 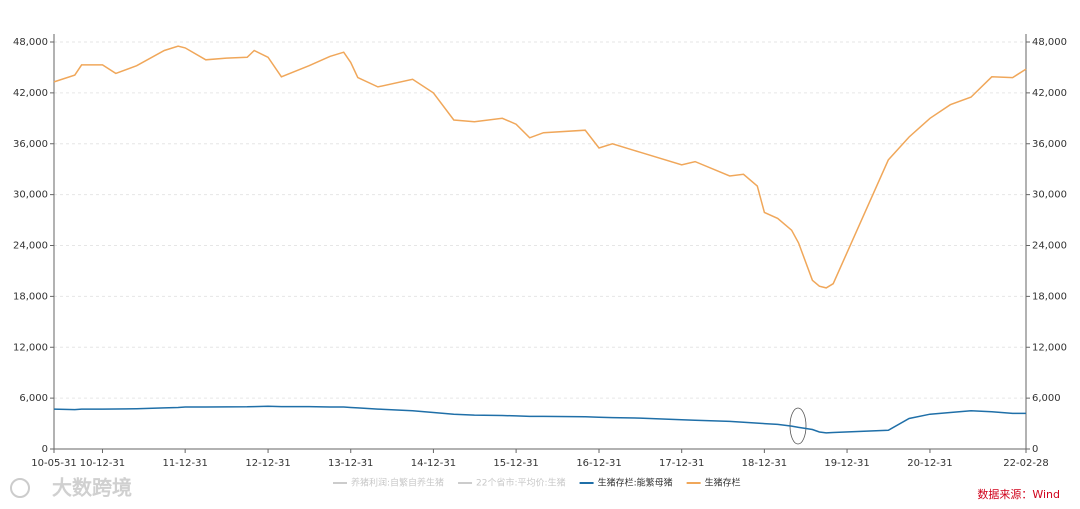 I want to click on y2-tick-label: 12,000, so click(x=1049, y=347).